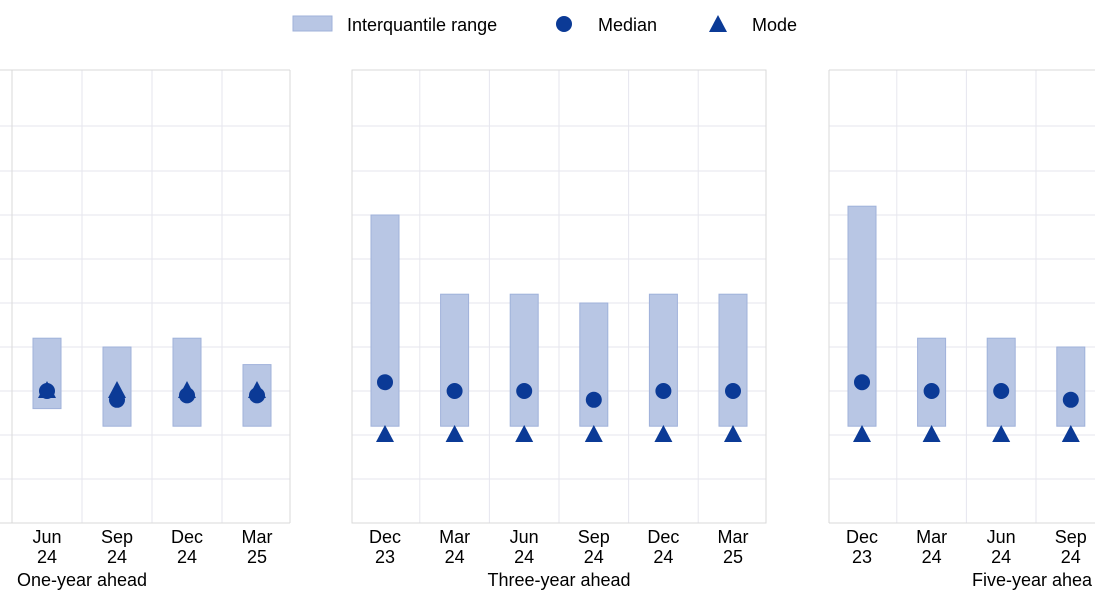  What do you see at coordinates (774, 25) in the screenshot?
I see `legend-label-mode: Mode` at bounding box center [774, 25].